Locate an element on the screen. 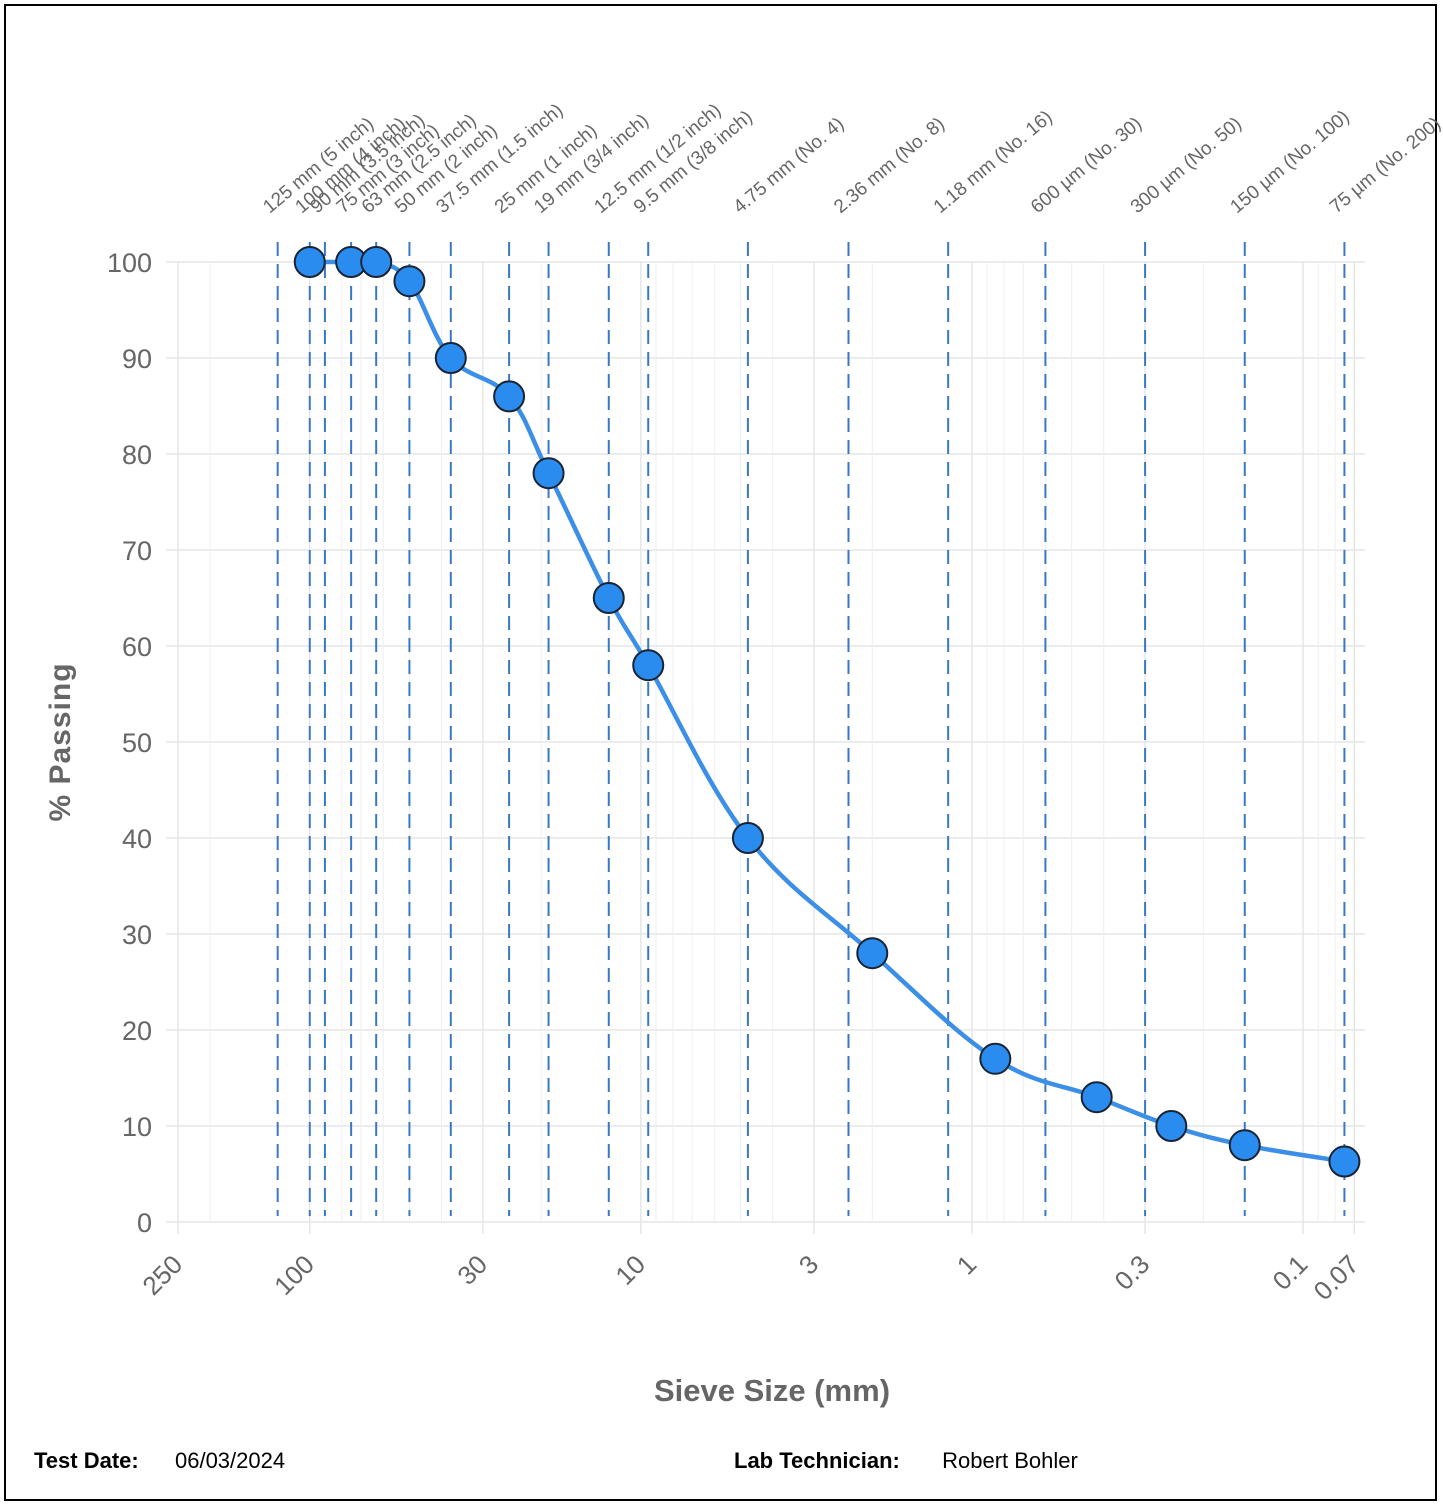 This screenshot has width=1443, height=1507. y-axis-title: % Passing is located at coordinates (60, 741).